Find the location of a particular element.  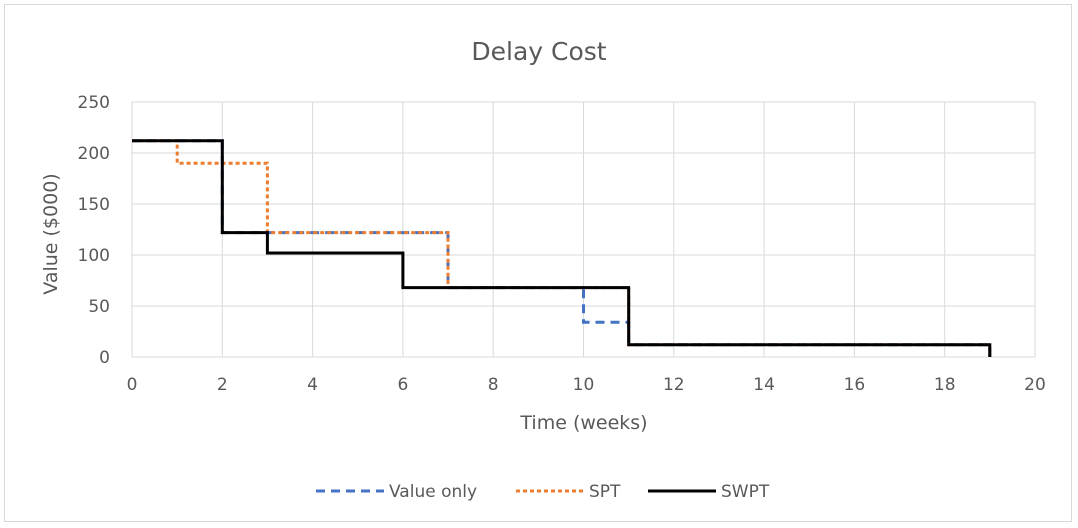

x-tick-label: 6 is located at coordinates (402, 385).